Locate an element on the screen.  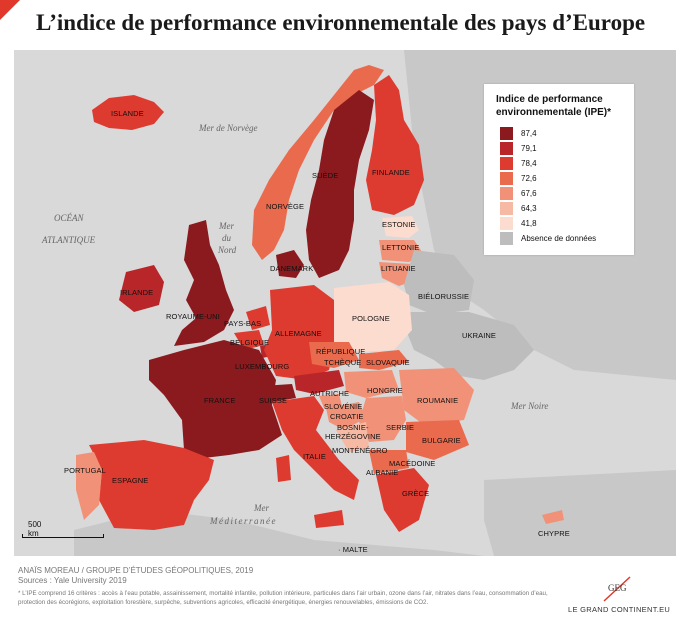
legend-value-4: 67,6 is located at coordinates (529, 193).